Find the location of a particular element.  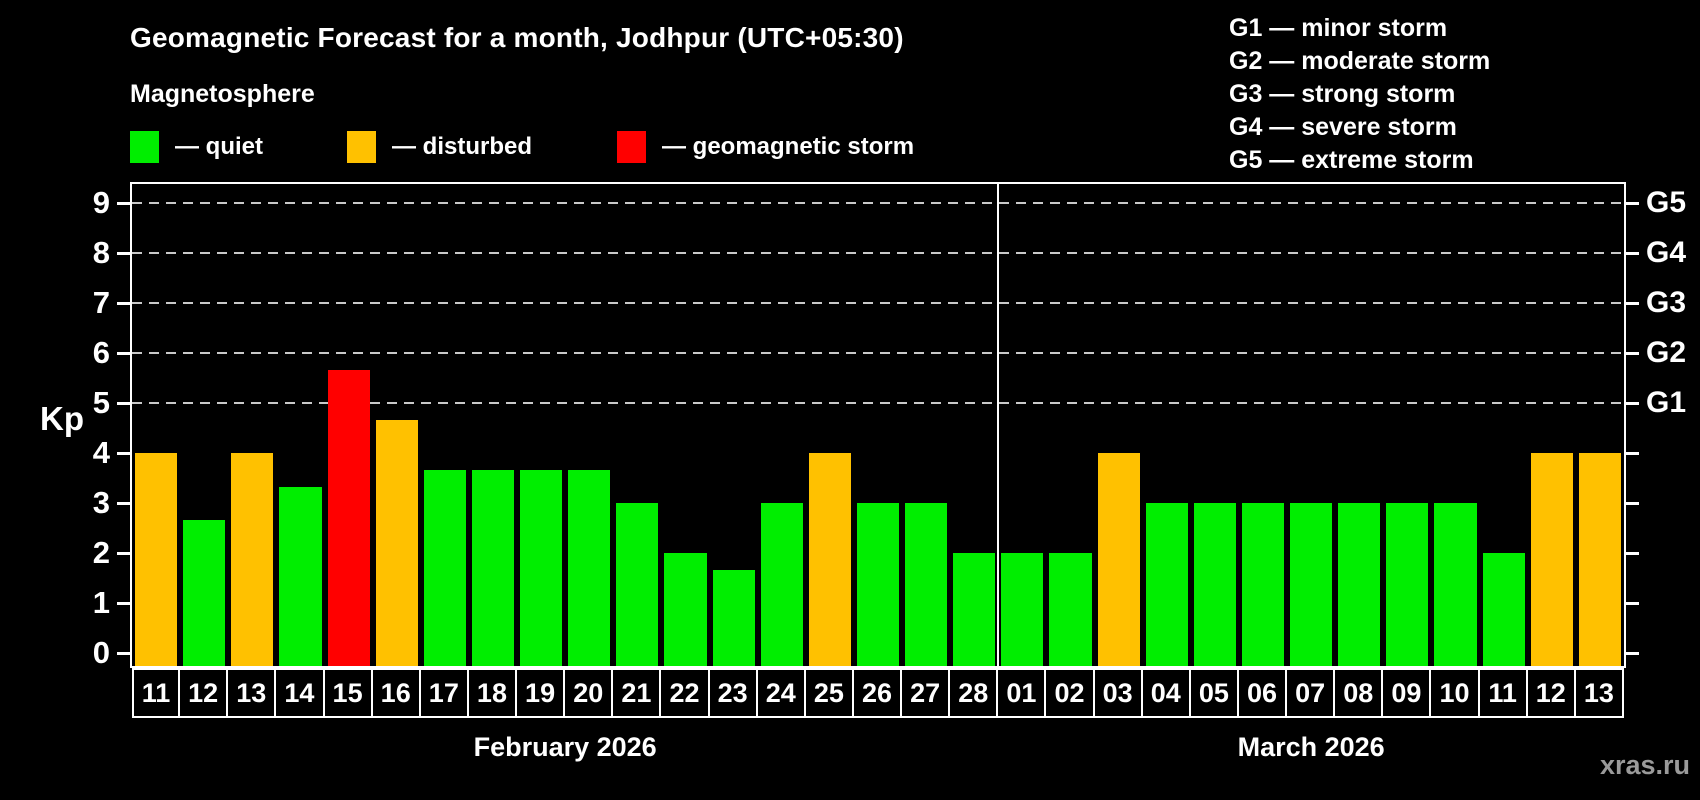

day-label-march-09: 09 is located at coordinates (1406, 693).